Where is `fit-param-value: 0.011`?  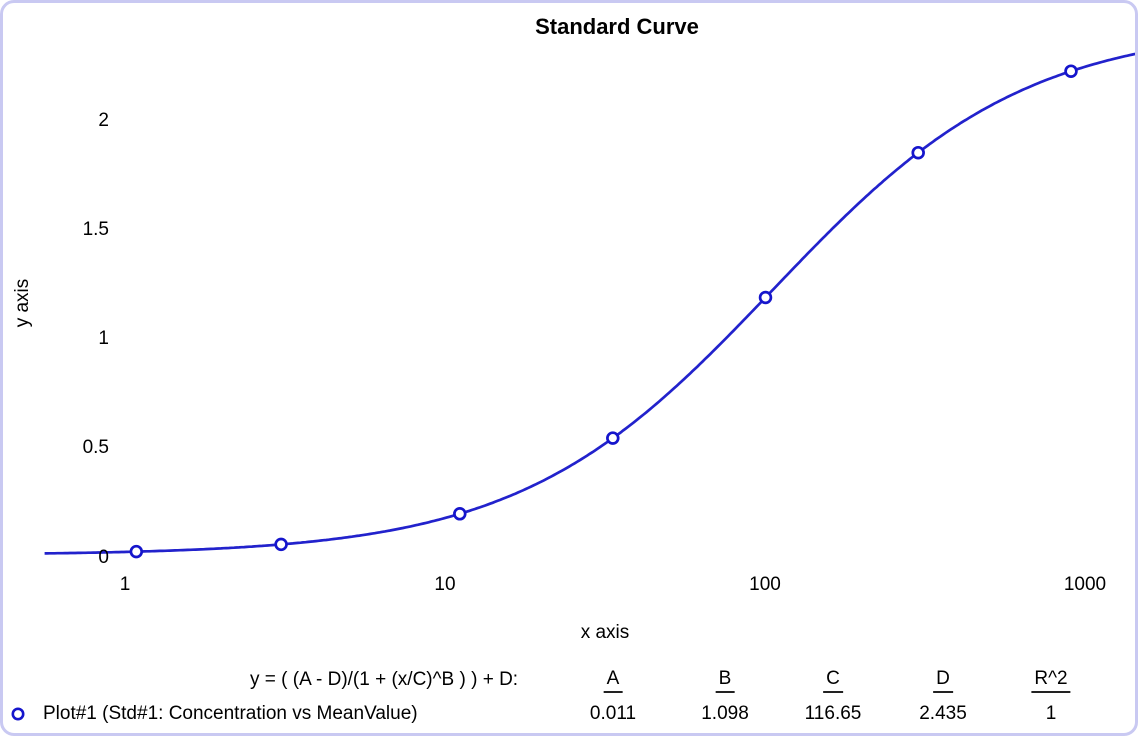
fit-param-value: 0.011 is located at coordinates (613, 713).